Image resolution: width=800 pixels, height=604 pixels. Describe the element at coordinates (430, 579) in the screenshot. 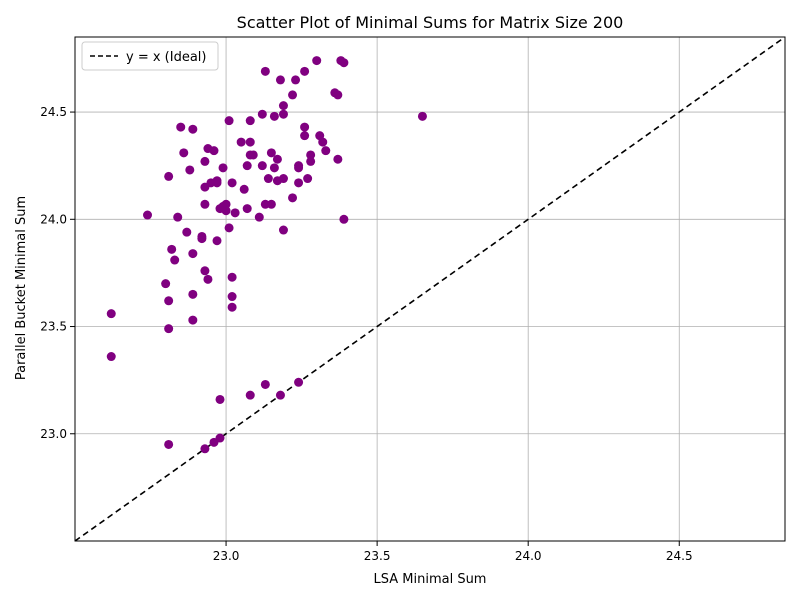

I see `x-axis-label: LSA Minimal Sum` at that location.